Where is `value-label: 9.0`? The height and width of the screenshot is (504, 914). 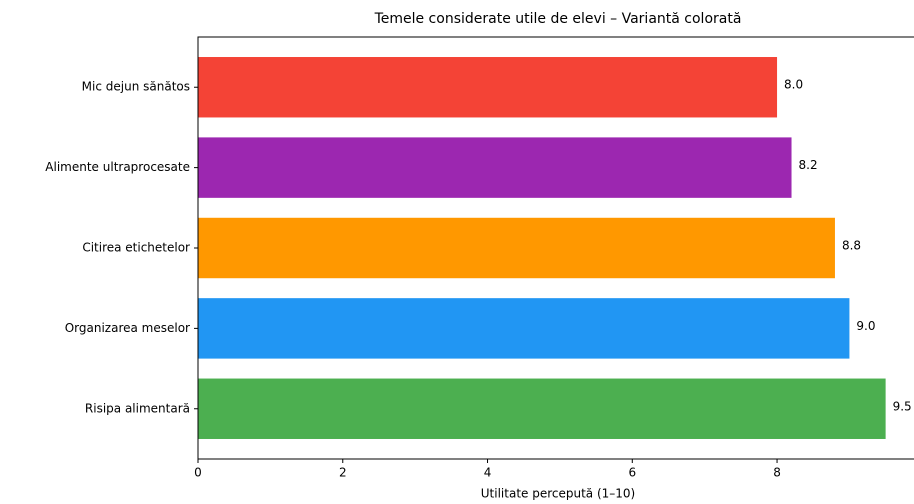
value-label: 9.0 is located at coordinates (865, 326).